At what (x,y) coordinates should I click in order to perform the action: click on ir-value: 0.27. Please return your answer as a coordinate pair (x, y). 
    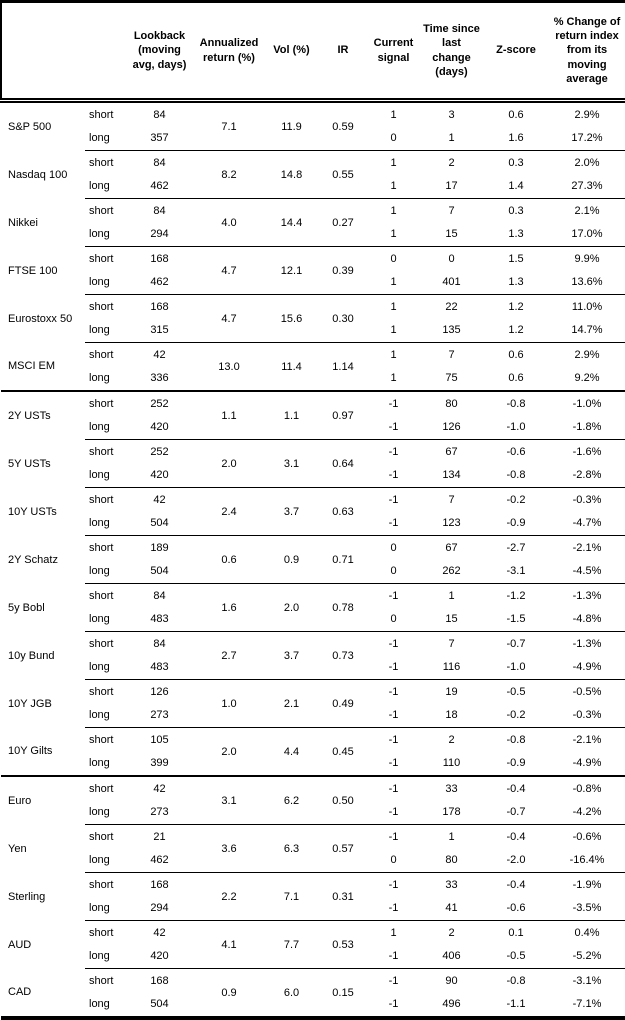
    Looking at the image, I should click on (343, 222).